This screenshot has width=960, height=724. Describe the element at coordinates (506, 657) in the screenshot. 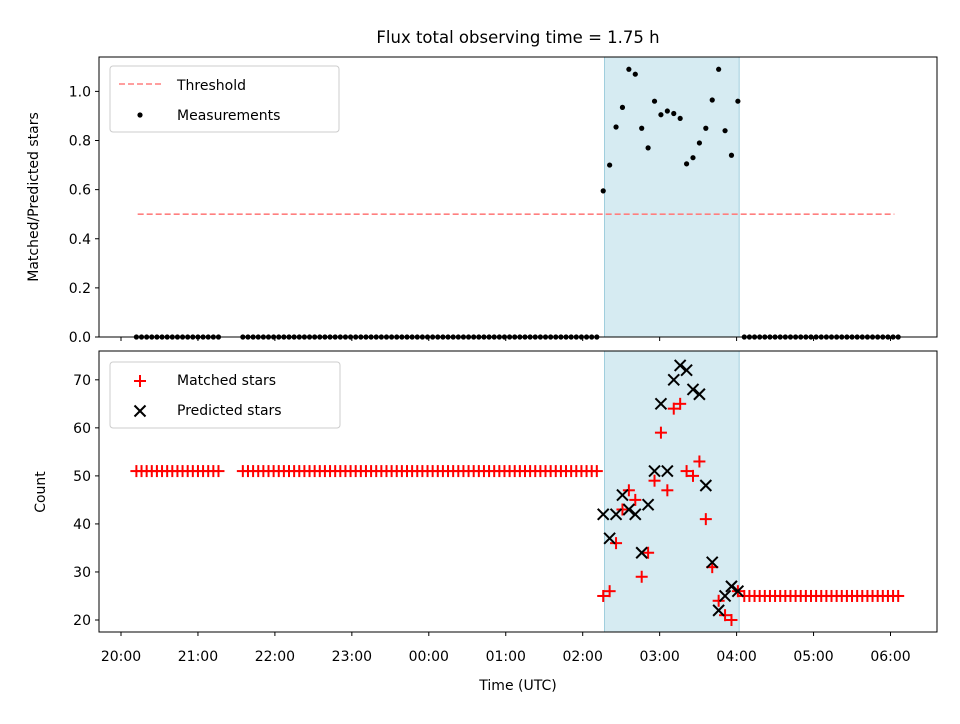

I see `x-tick-label: 01:00` at that location.